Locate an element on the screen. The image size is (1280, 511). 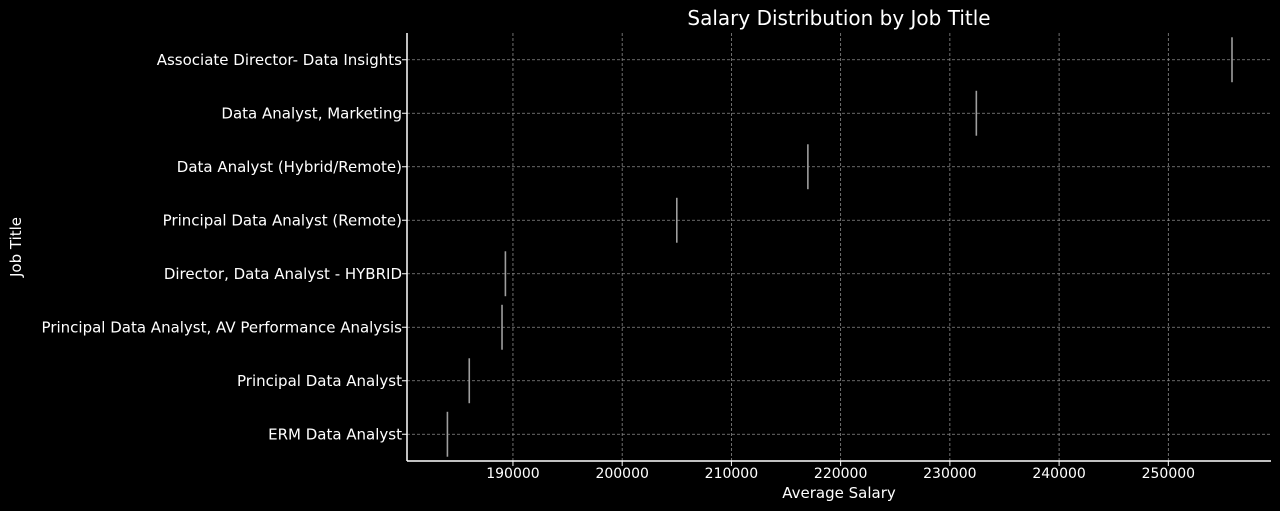
y-tick-label: Principal Data Analyst (Remote) is located at coordinates (282, 220).